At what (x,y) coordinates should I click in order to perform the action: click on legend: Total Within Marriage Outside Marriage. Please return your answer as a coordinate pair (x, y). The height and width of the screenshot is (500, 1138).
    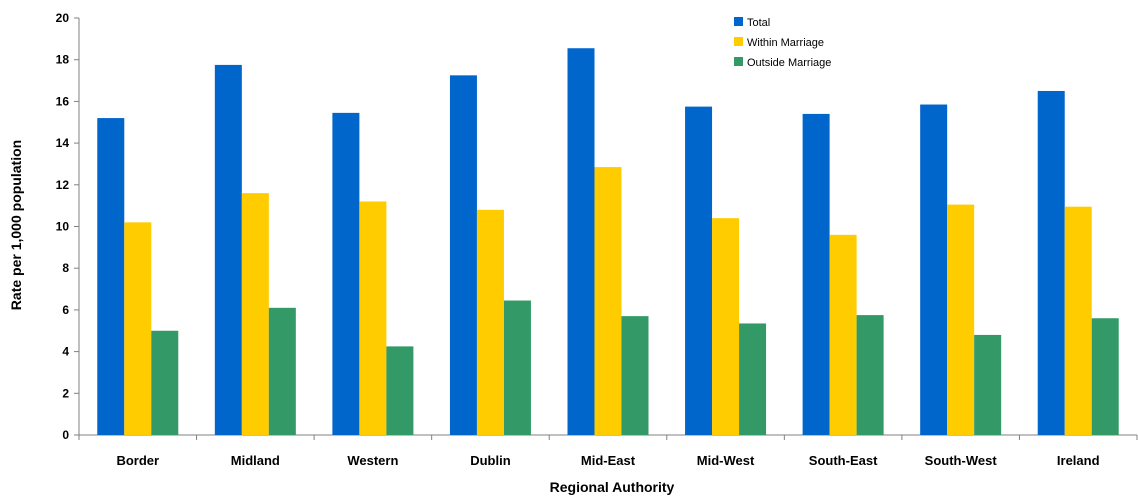
    Looking at the image, I should click on (782, 43).